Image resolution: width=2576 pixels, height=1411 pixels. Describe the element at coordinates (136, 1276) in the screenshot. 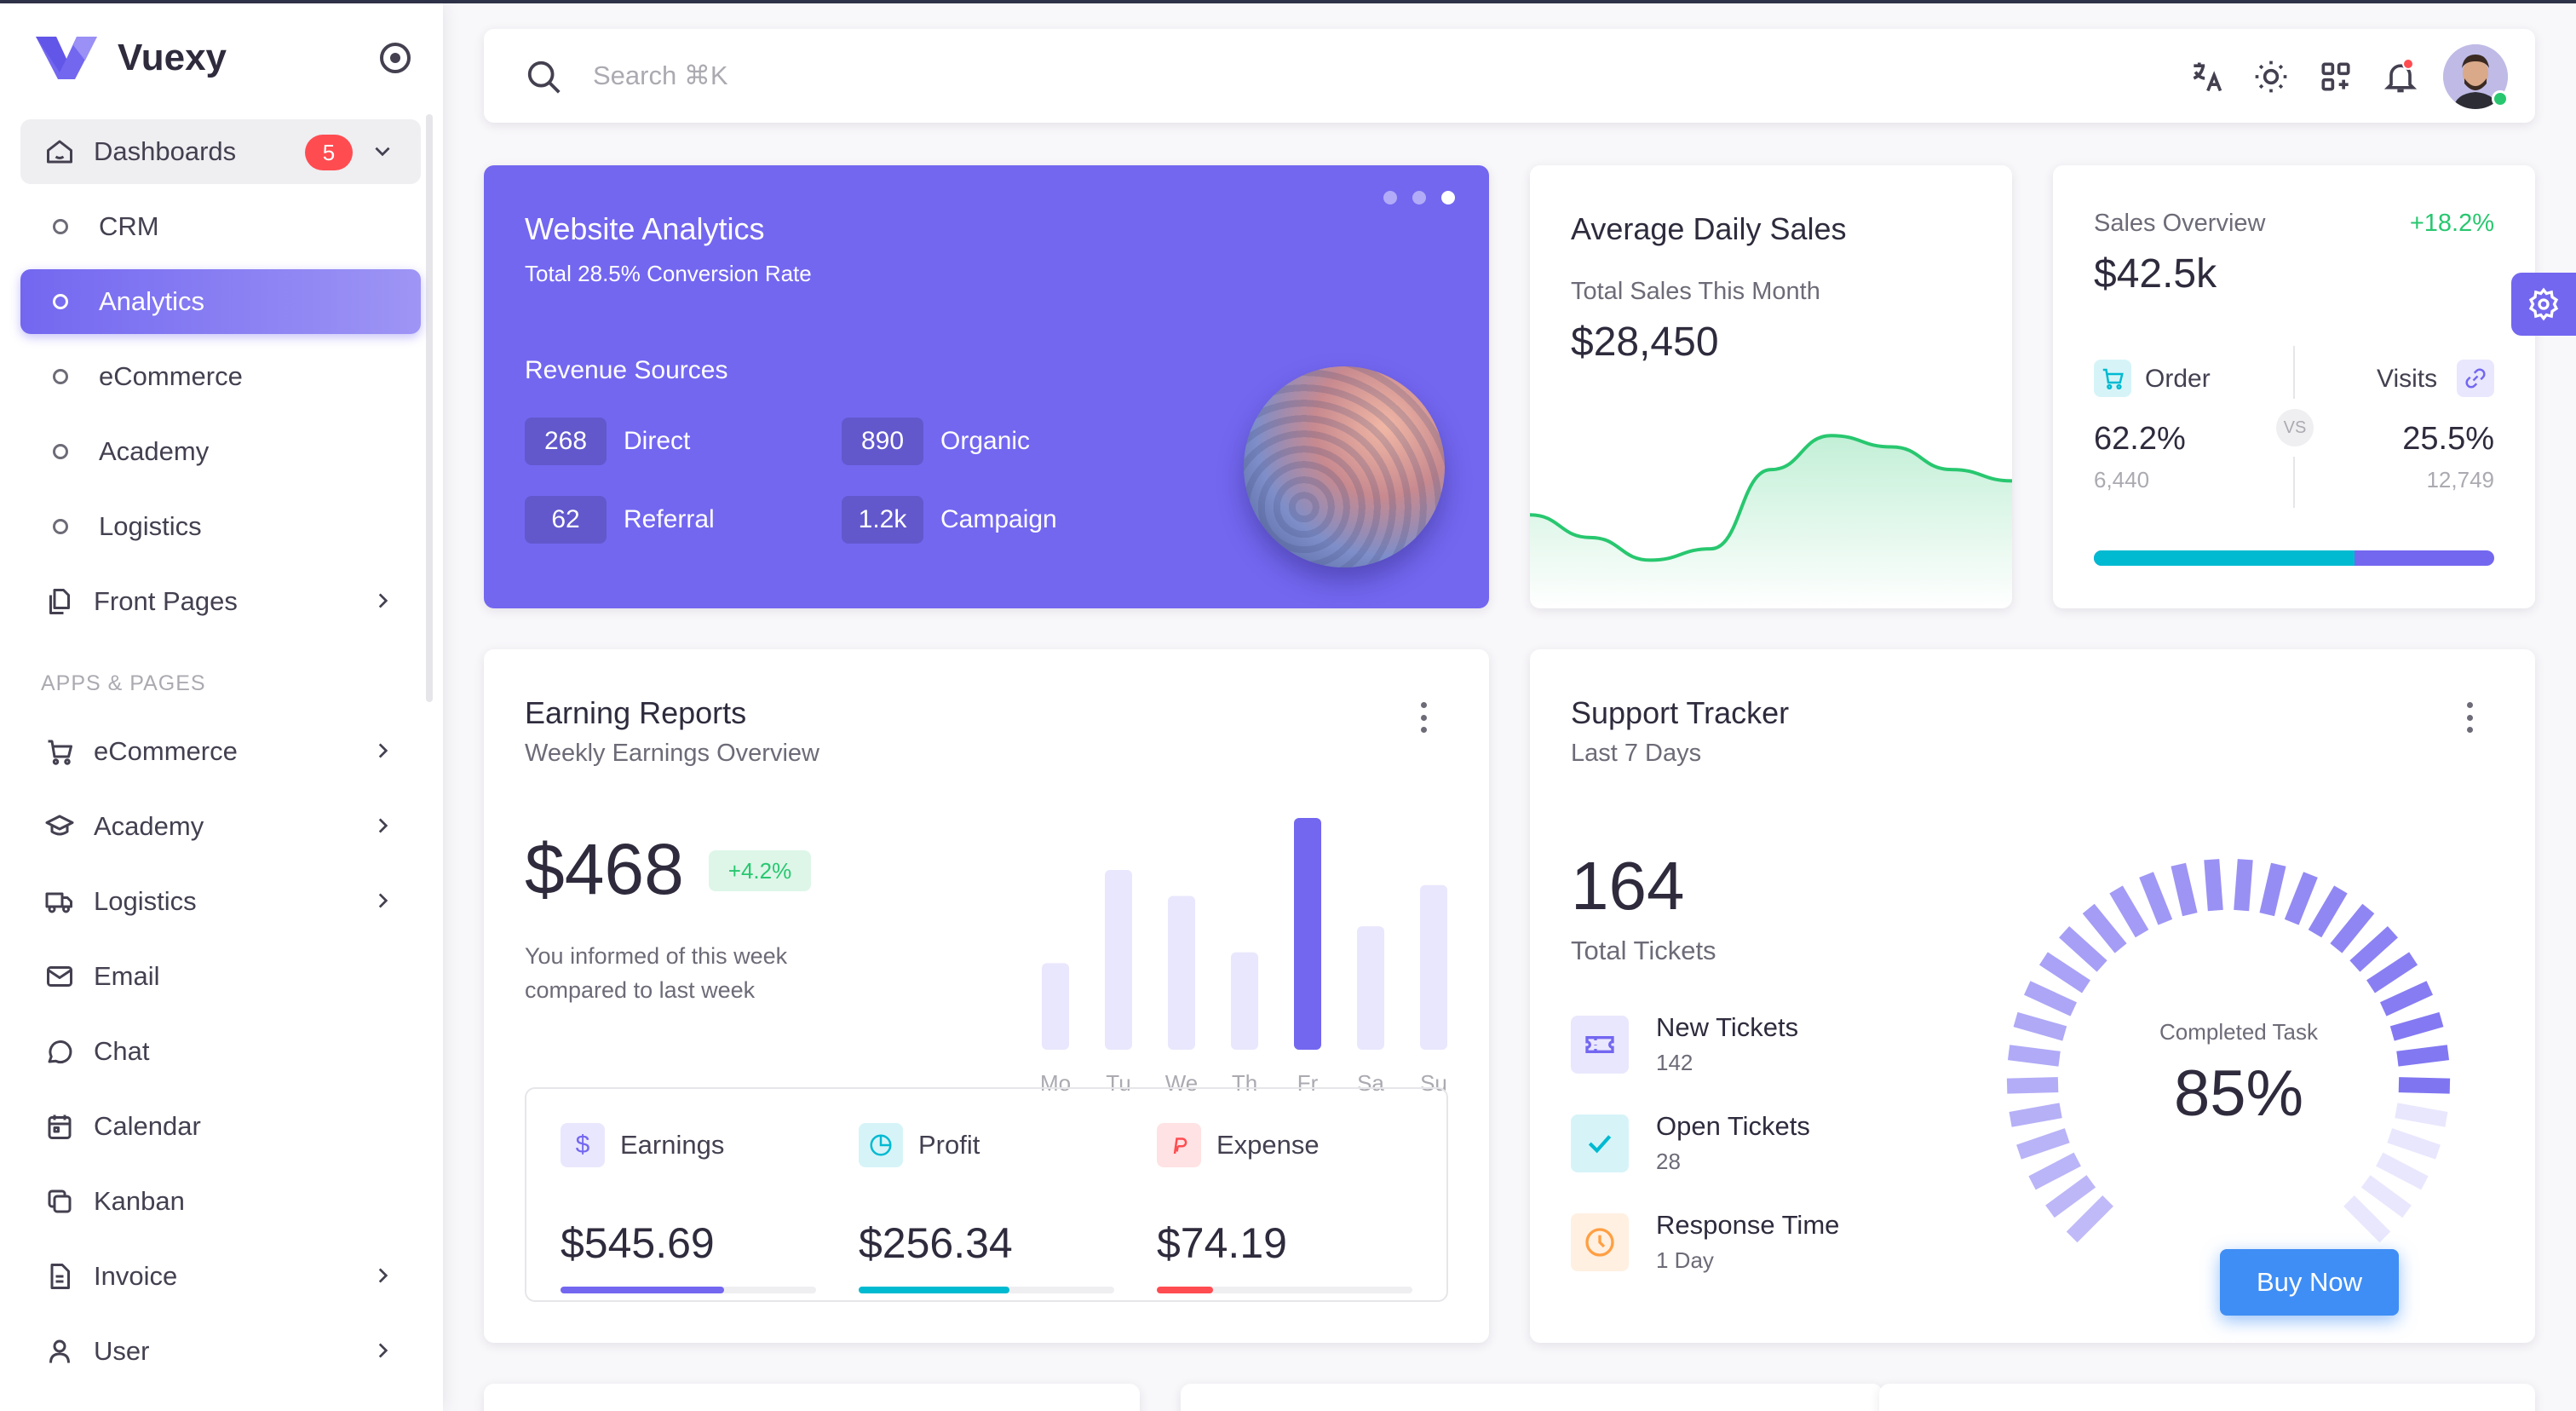

I see `sidebar-item-label: Invoice` at that location.